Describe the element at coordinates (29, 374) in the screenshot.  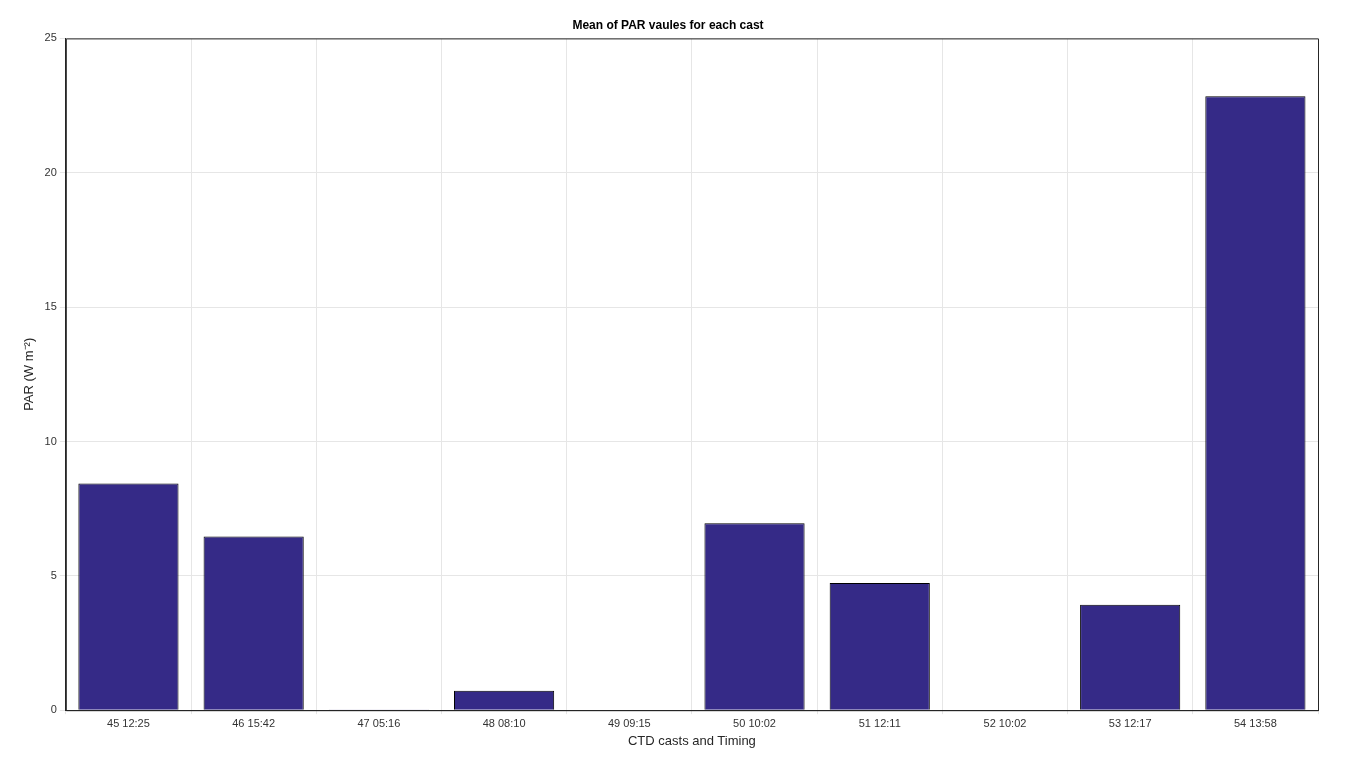
I see `y-axis-title: PAR (W m⁻²)` at that location.